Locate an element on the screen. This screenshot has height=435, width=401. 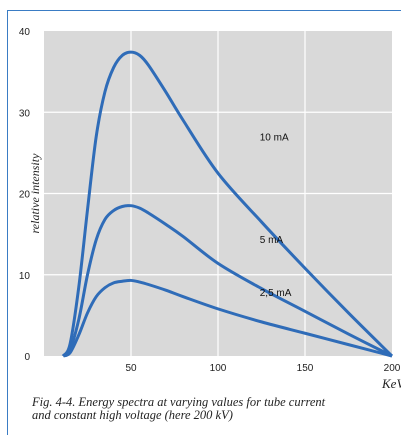
y-tick-labels: 0 10 20 30 40 is located at coordinates (25, 195).